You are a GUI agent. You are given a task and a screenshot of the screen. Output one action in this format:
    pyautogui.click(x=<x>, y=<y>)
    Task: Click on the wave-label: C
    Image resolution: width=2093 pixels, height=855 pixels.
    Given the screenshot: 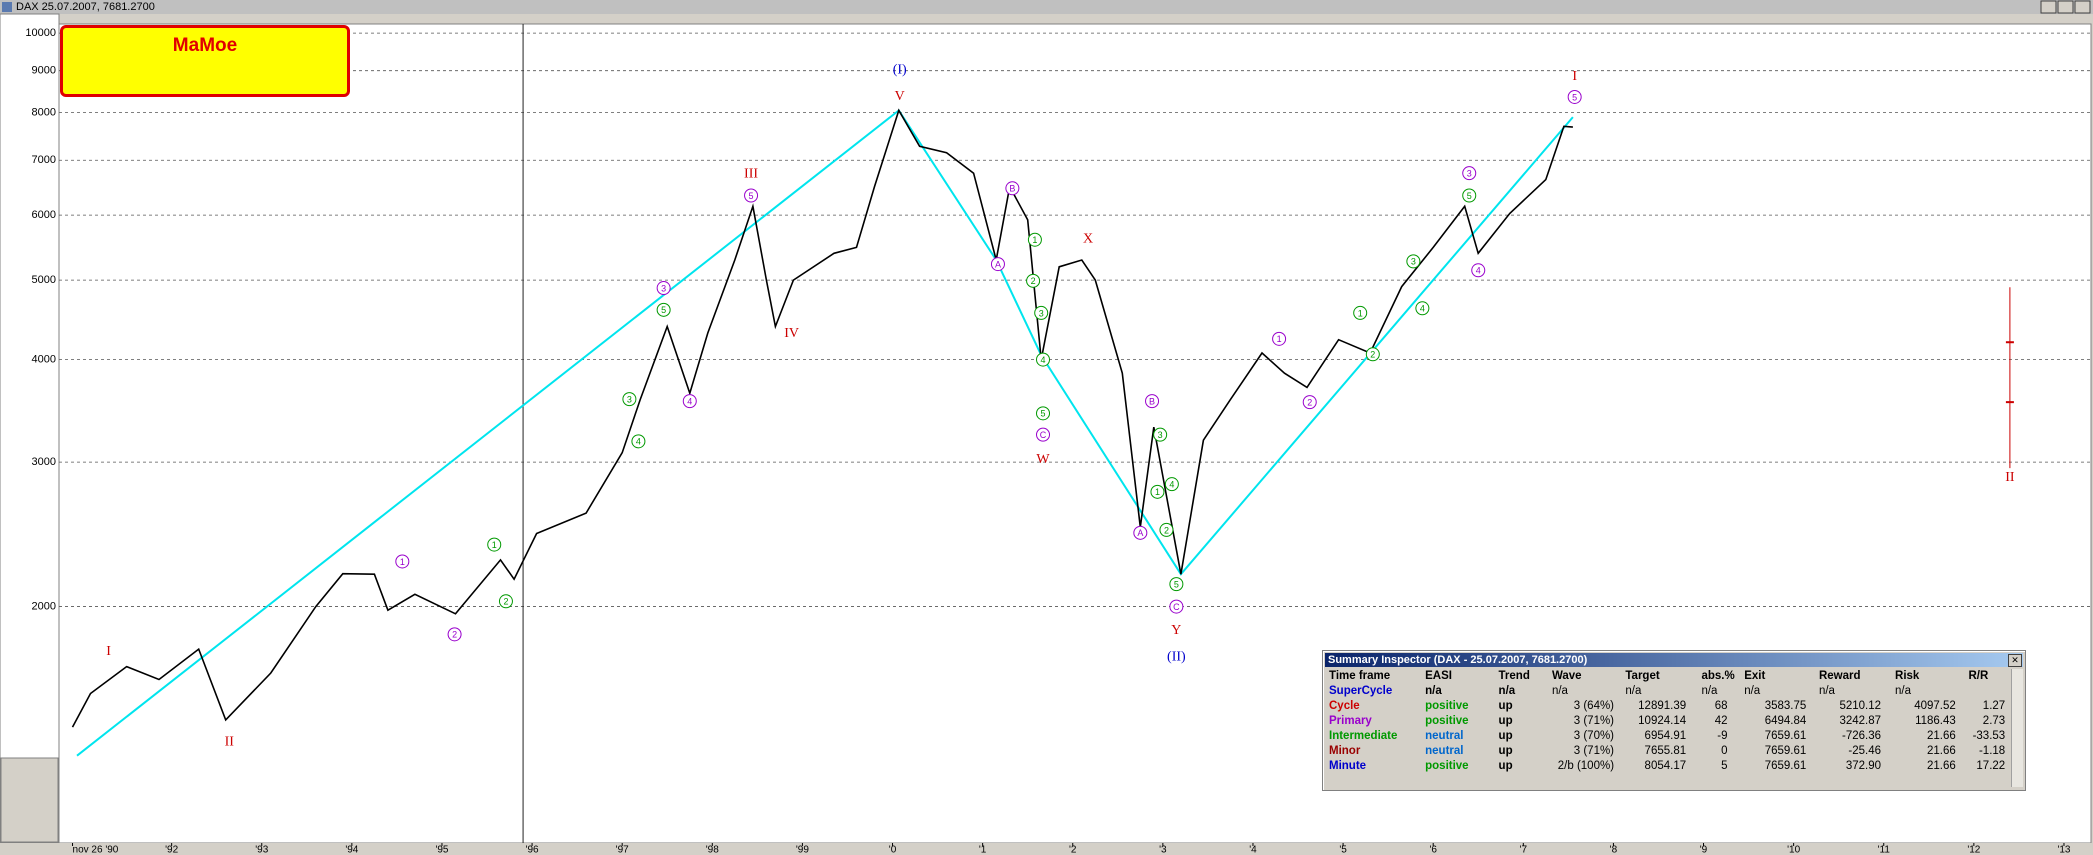 What is the action you would take?
    pyautogui.click(x=1043, y=435)
    